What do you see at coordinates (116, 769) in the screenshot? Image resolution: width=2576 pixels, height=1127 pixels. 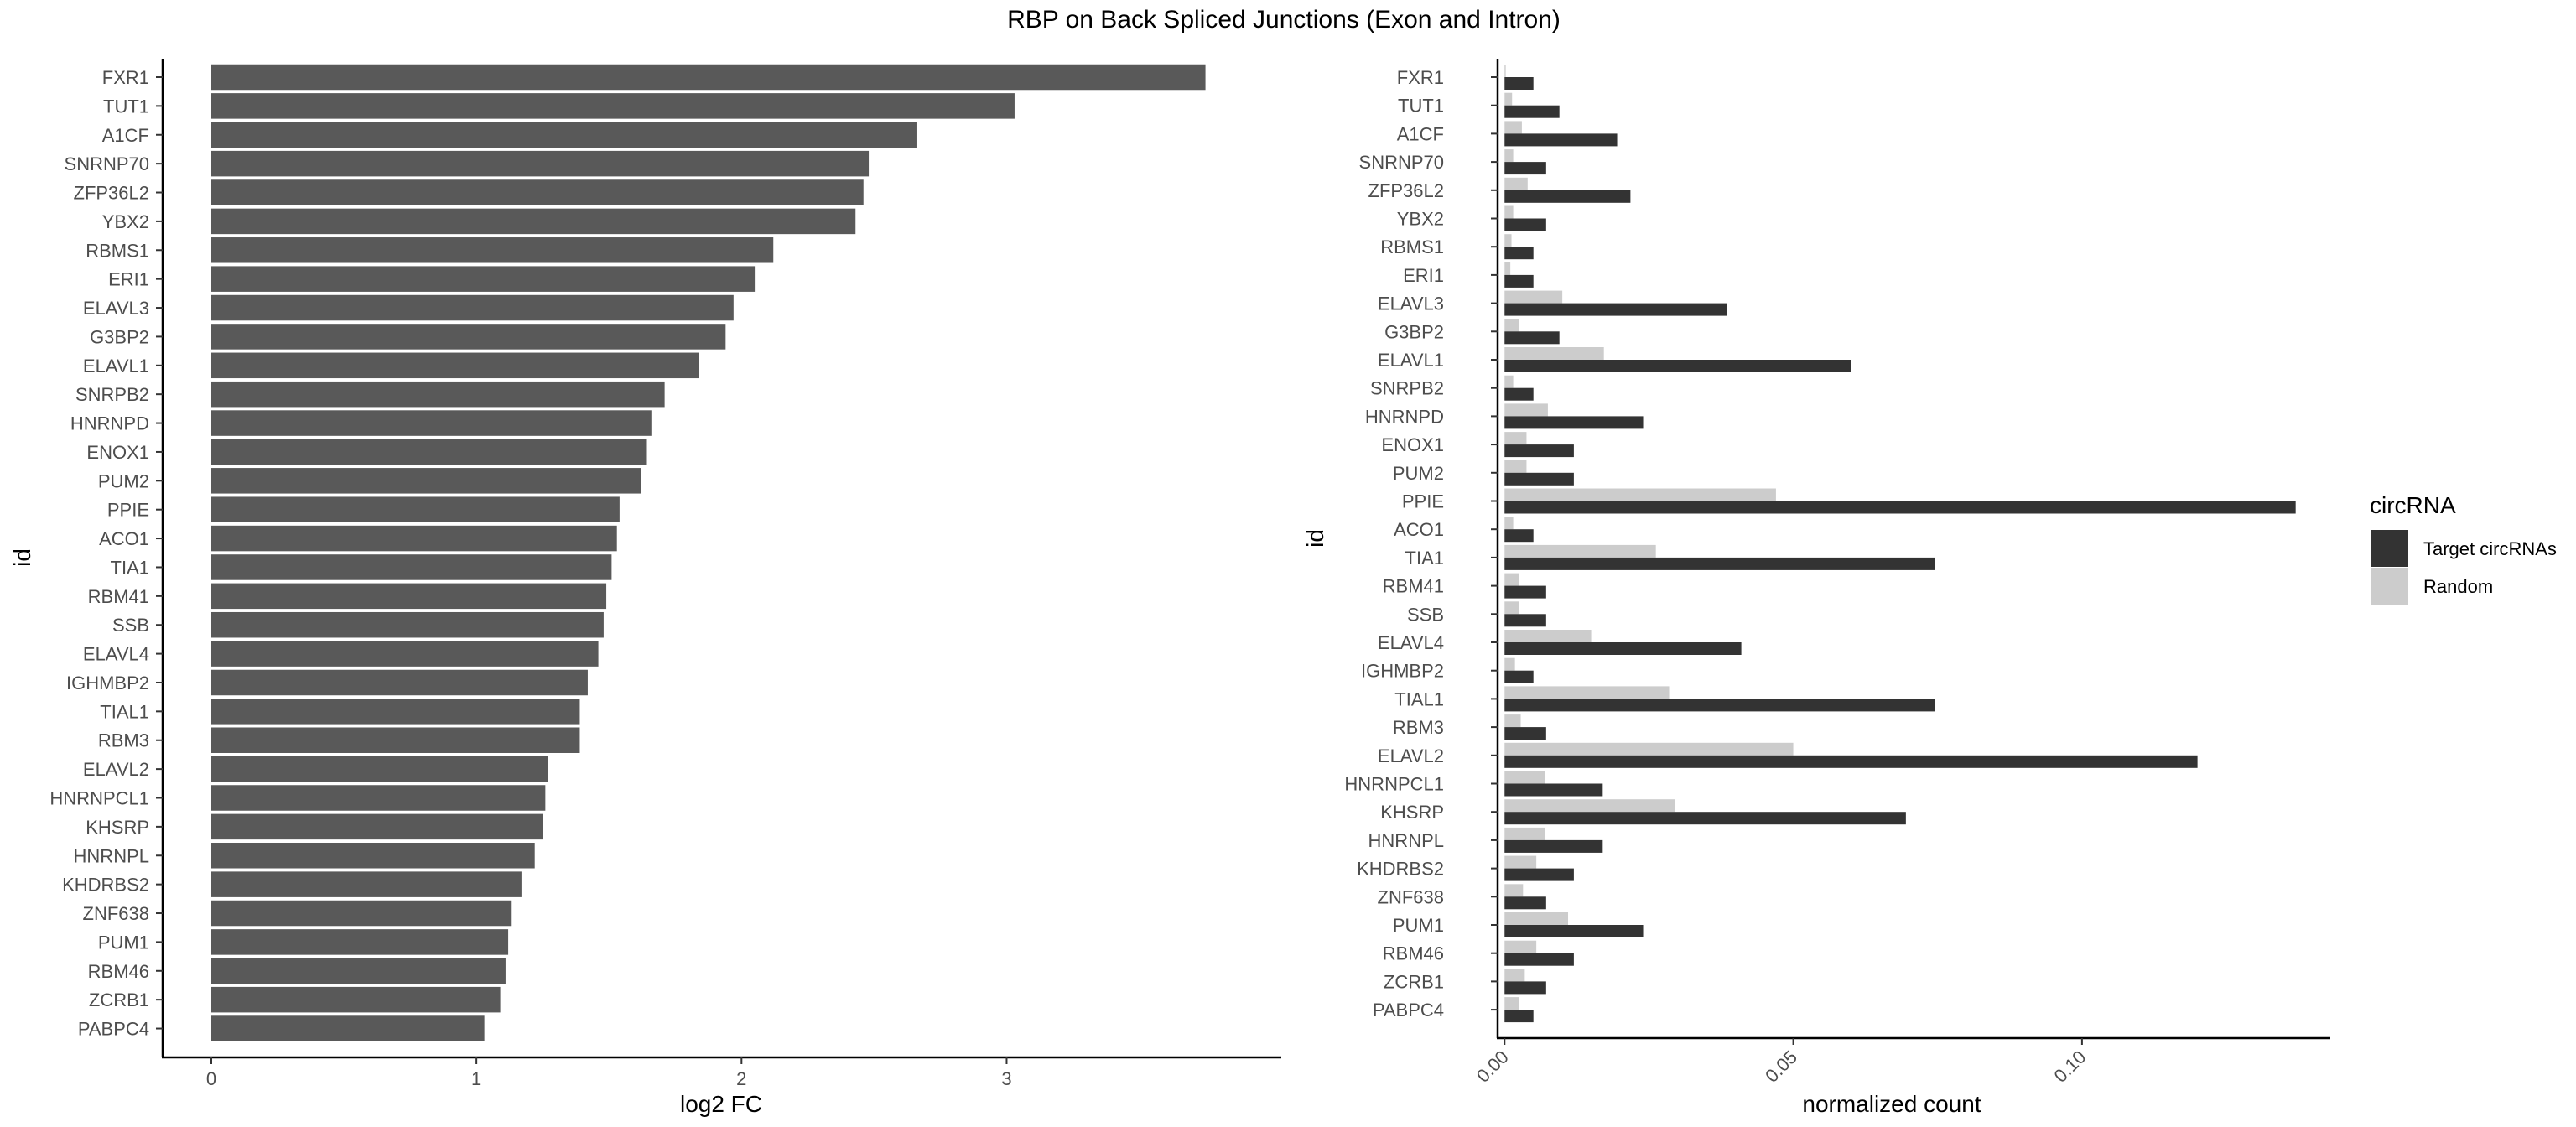 I see `left-y-tick-label: ELAVL2` at bounding box center [116, 769].